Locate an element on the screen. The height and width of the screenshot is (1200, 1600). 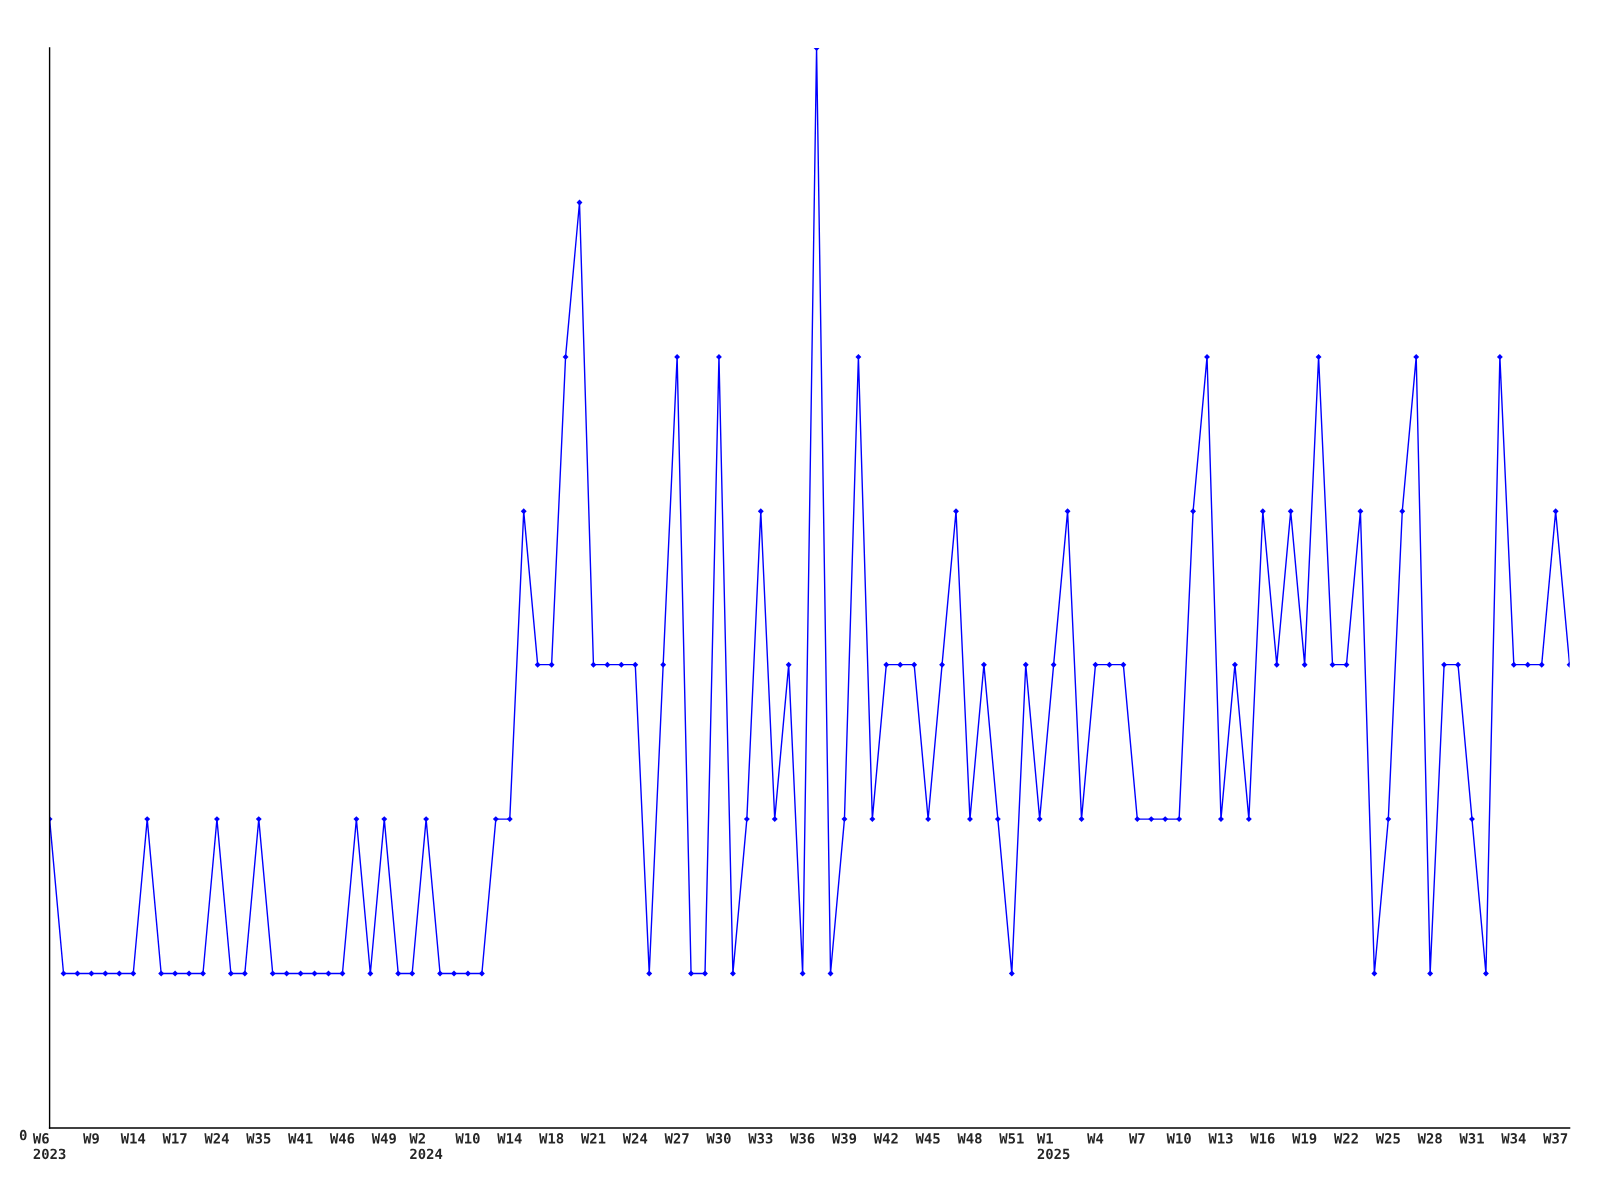
x-tick-label: W25 is located at coordinates (1387, 1138).